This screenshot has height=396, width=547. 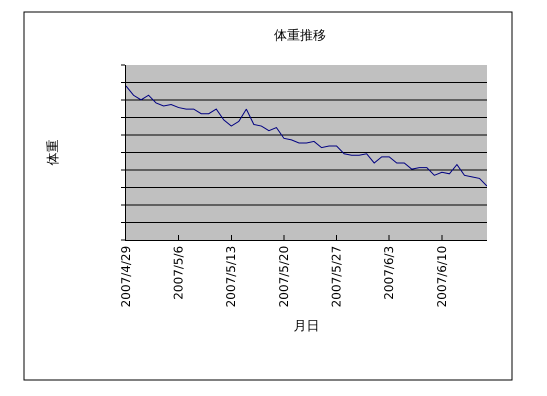 What do you see at coordinates (300, 36) in the screenshot?
I see `chart-title: 体重推移` at bounding box center [300, 36].